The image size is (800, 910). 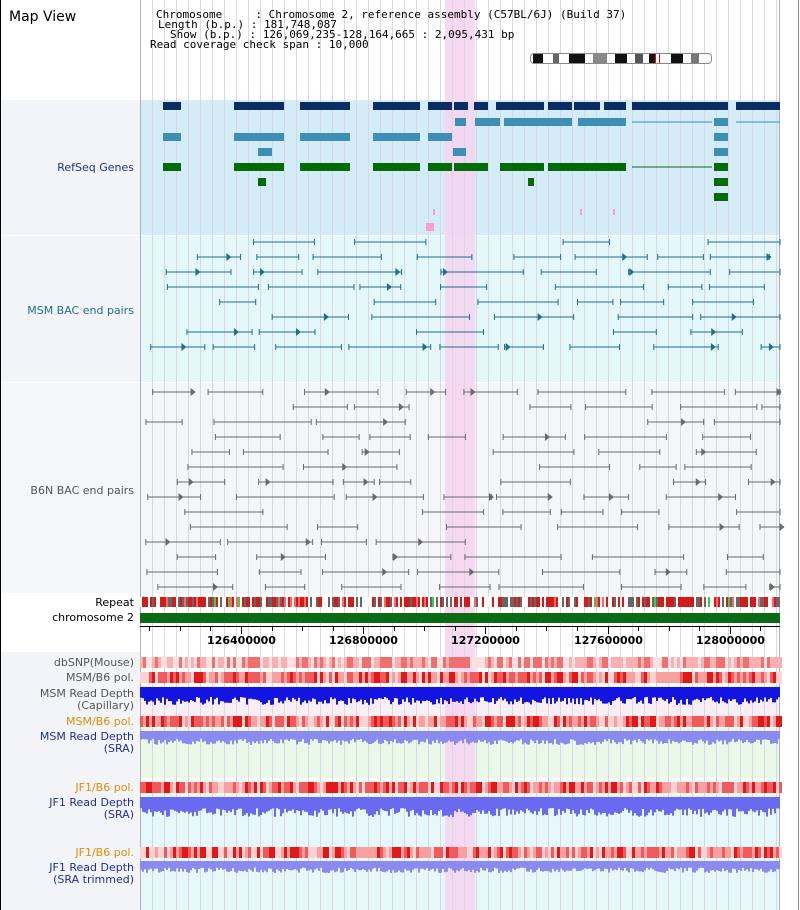 What do you see at coordinates (93, 617) in the screenshot?
I see `track-label-chromosome: chromosome 2` at bounding box center [93, 617].